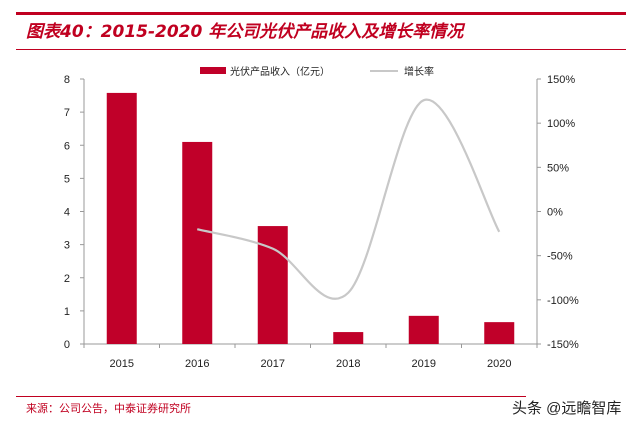 The height and width of the screenshot is (422, 640). I want to click on legend-bar-swatch, so click(213, 70).